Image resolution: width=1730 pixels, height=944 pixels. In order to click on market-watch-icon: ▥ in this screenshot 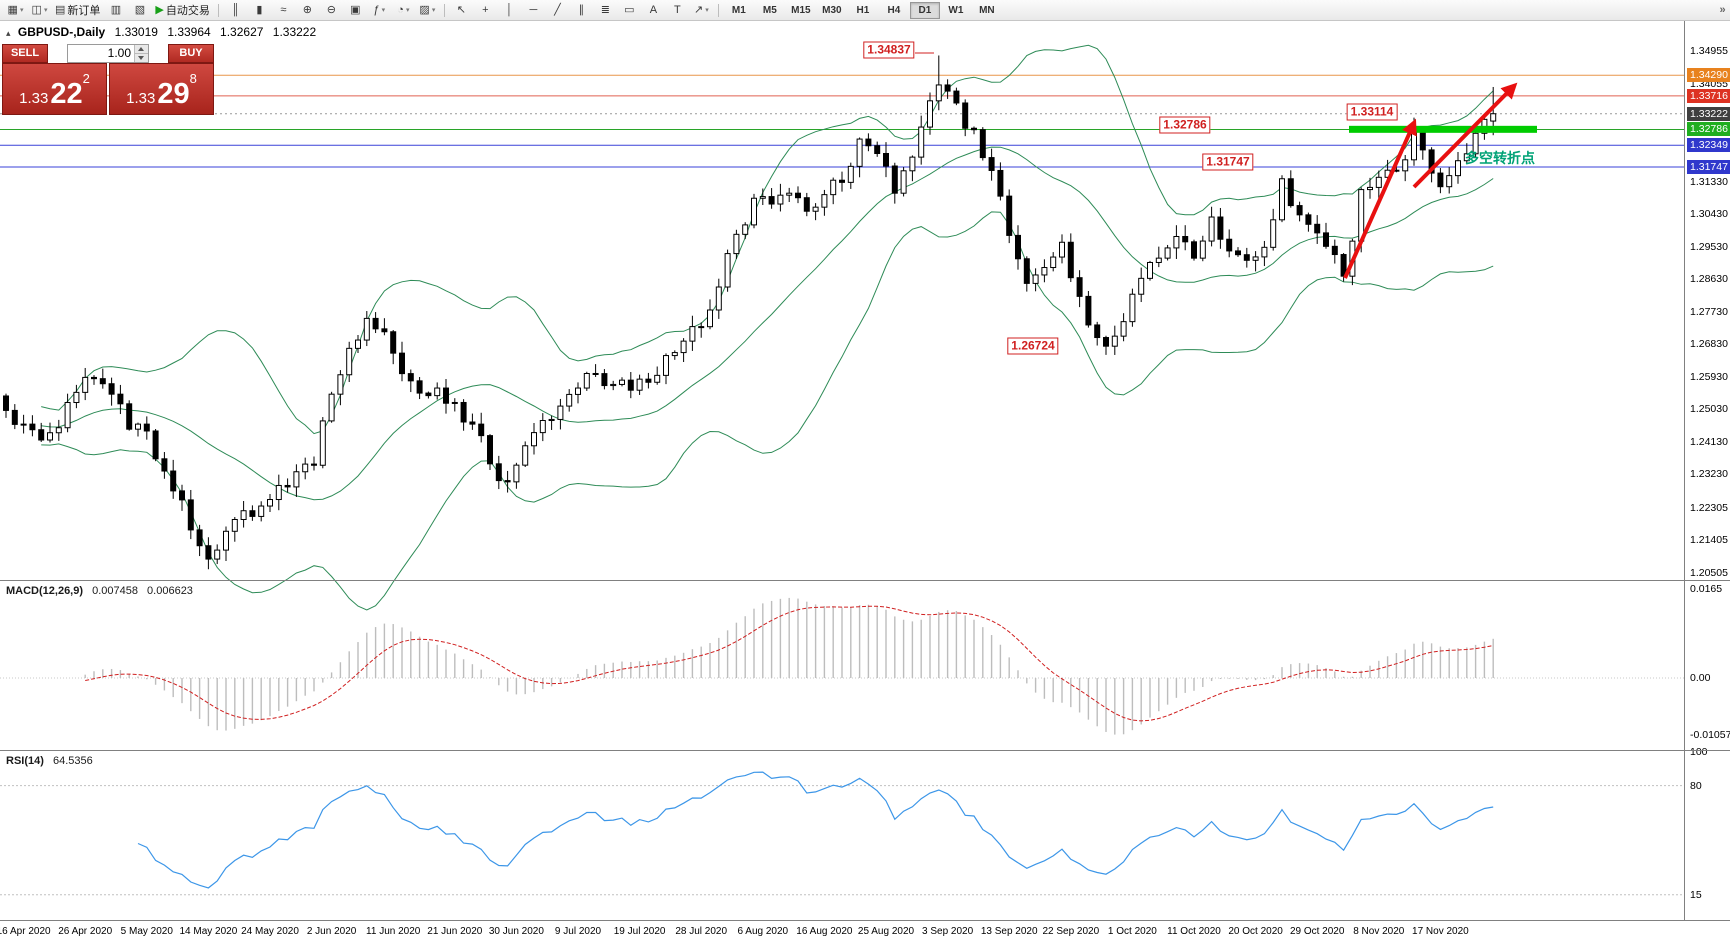, I will do `click(116, 9)`.